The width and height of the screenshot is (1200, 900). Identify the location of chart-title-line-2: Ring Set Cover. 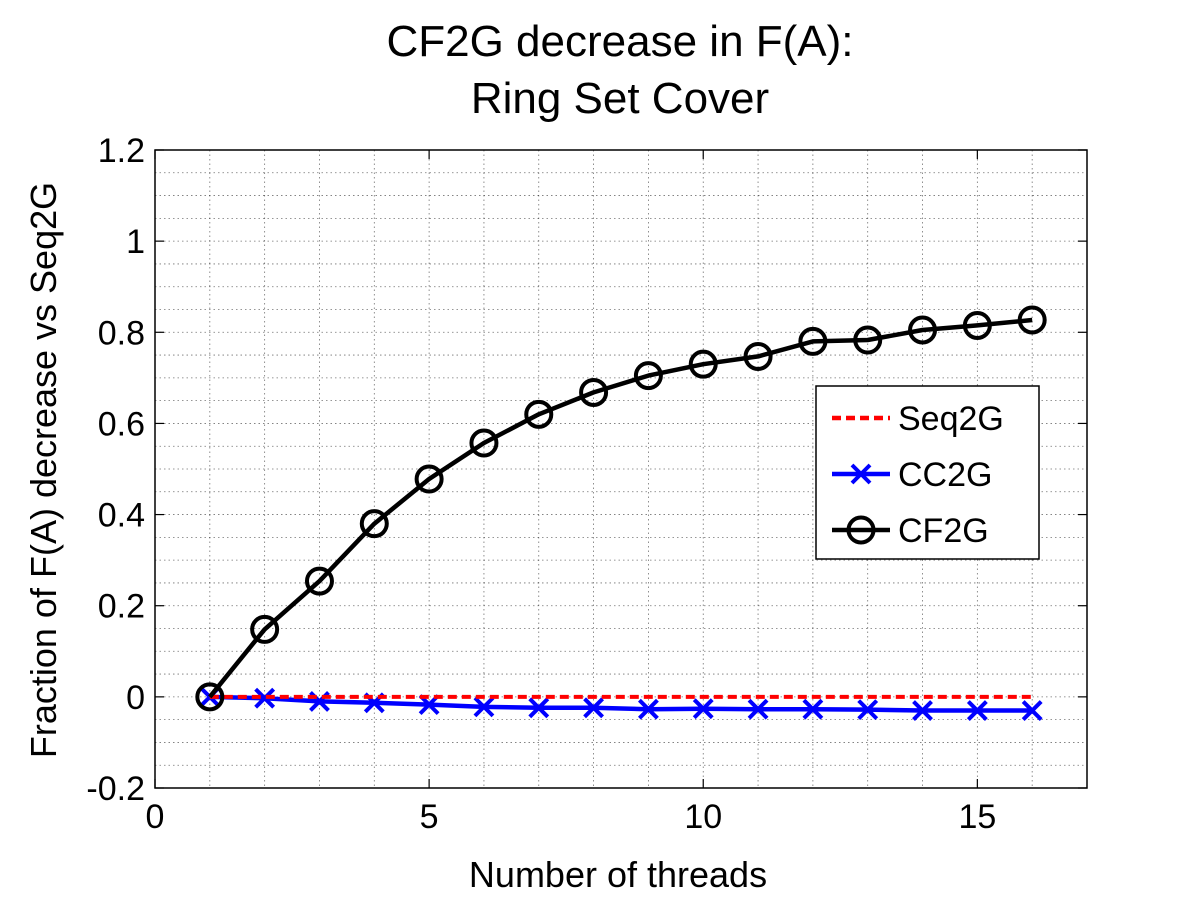
(620, 98).